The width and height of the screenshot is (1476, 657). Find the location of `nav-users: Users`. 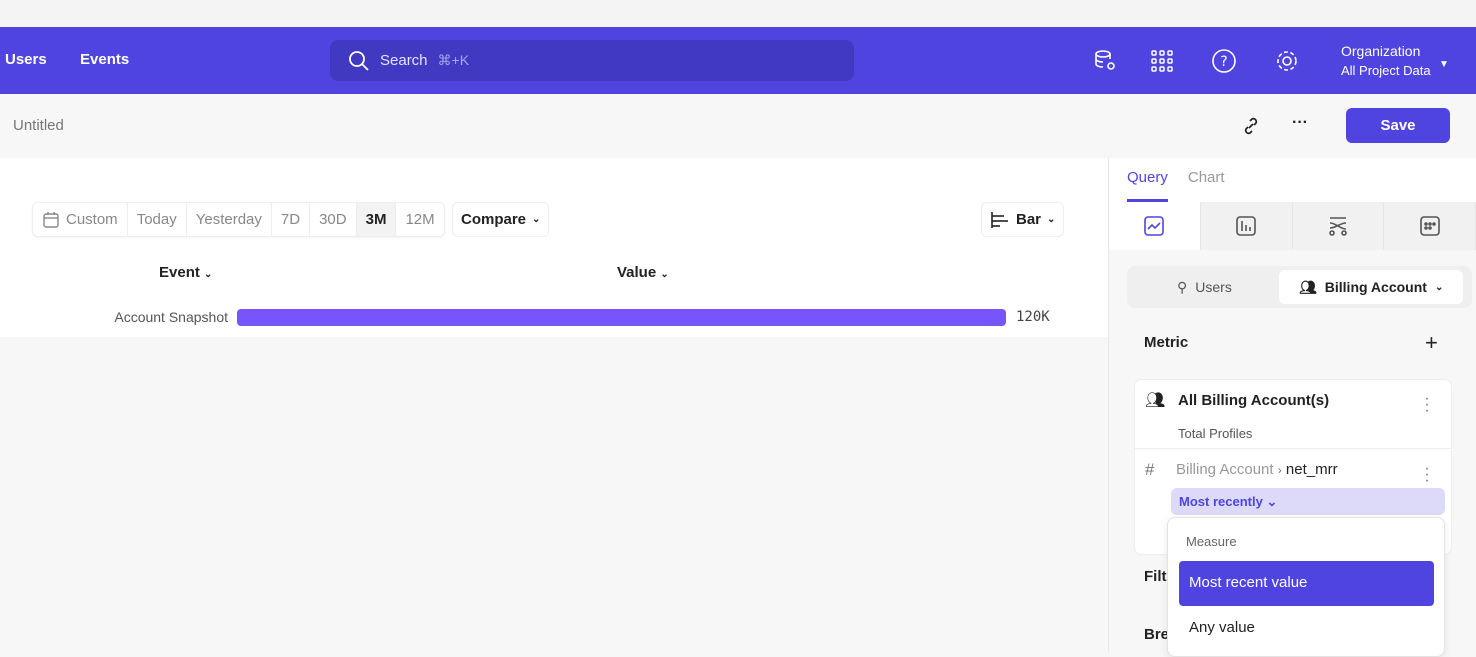

nav-users: Users is located at coordinates (26, 59).